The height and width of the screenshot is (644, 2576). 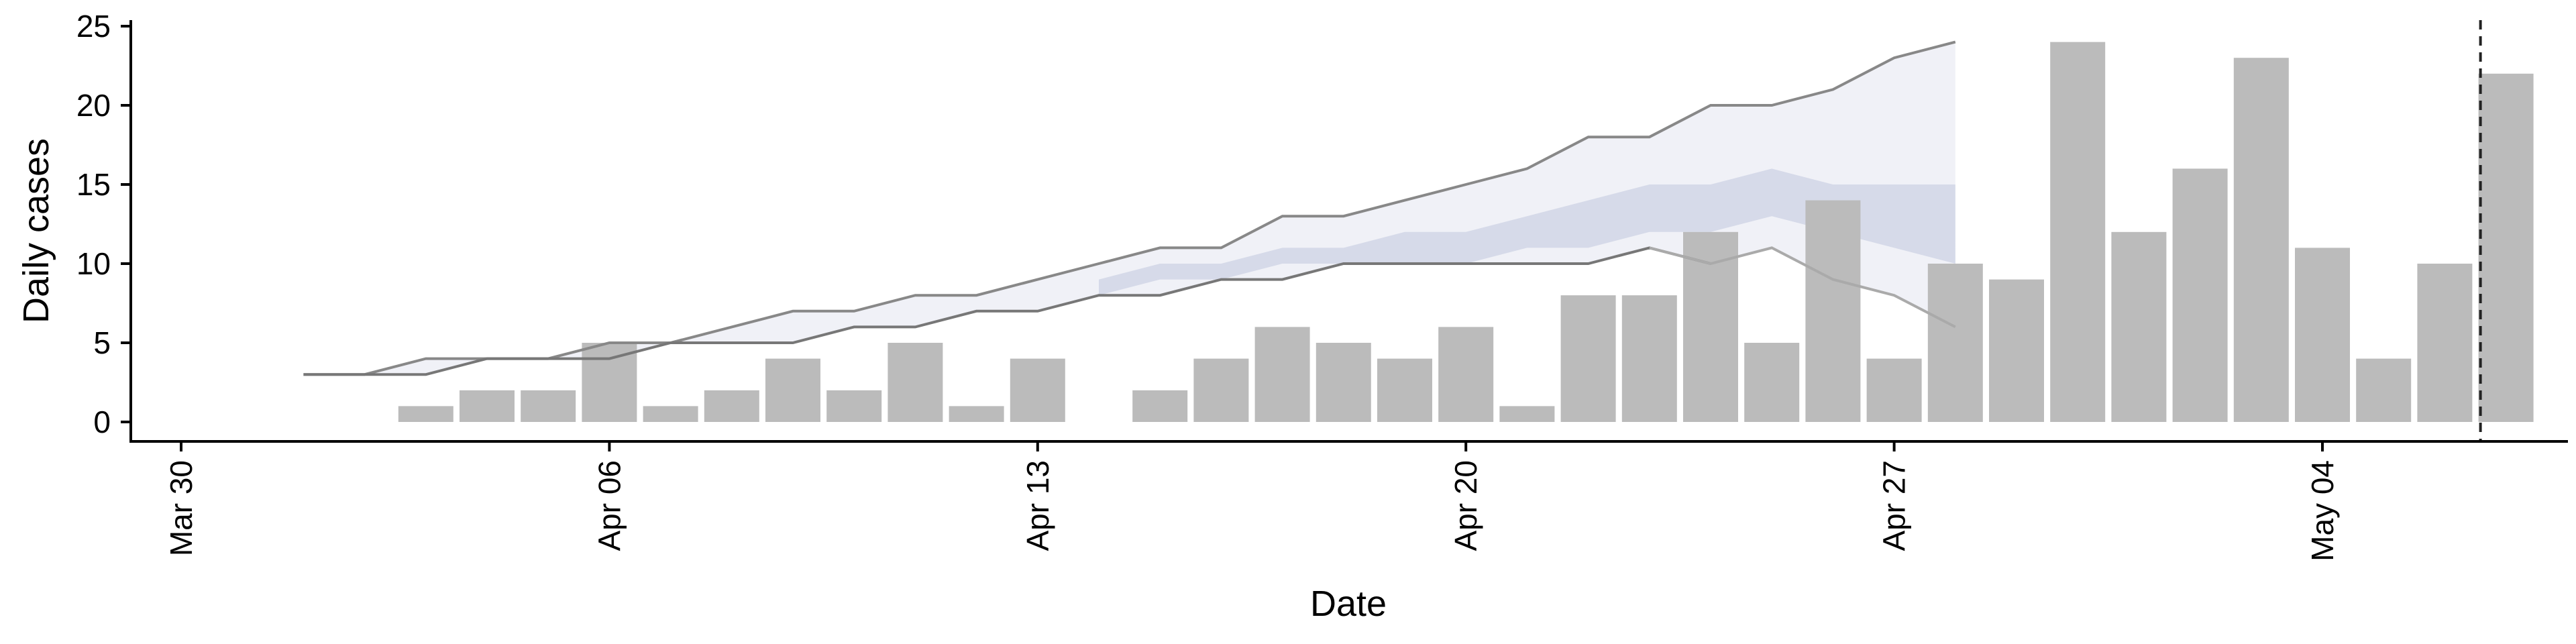 What do you see at coordinates (1894, 505) in the screenshot?
I see `x-tick-label: Apr 27` at bounding box center [1894, 505].